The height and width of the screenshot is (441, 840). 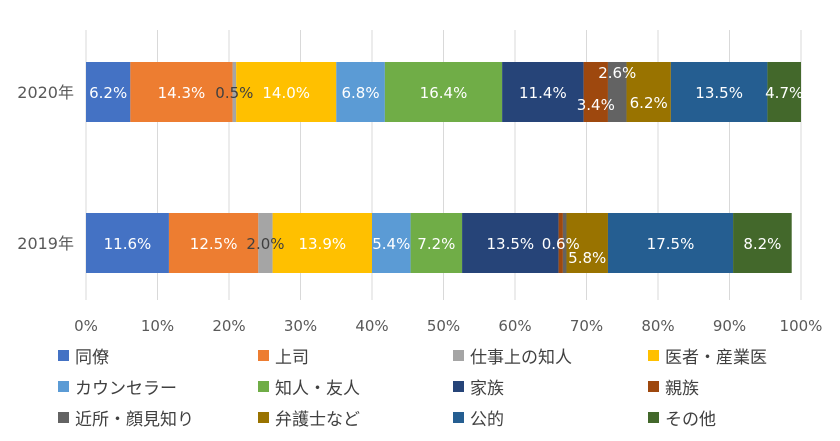 I want to click on legend-label: 家族, so click(x=487, y=388).